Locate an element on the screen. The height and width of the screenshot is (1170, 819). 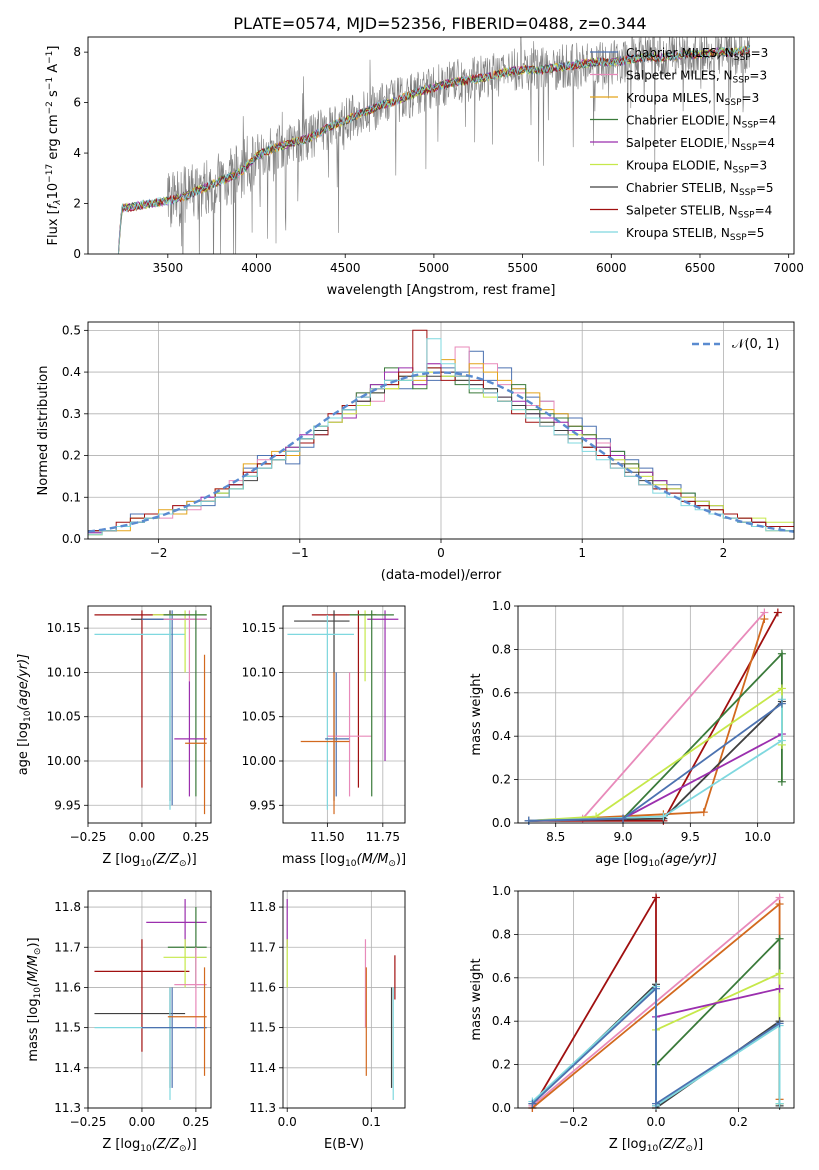
age_vs_mass-axes: 11.50 11.75 9.95 10.00 10.05 10.10 10.15 is located at coordinates (323, 725).